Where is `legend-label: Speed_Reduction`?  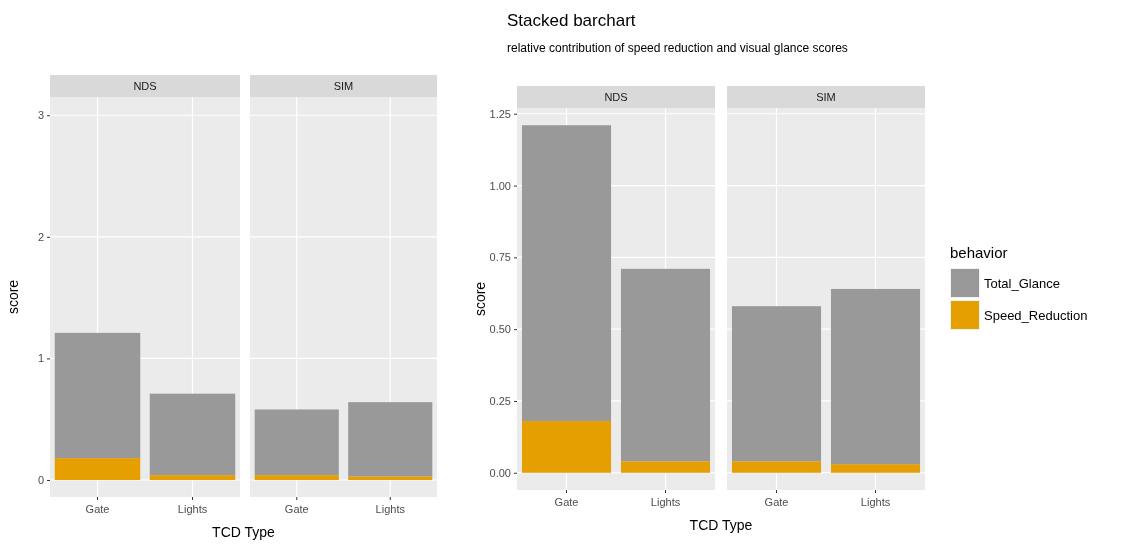 legend-label: Speed_Reduction is located at coordinates (1036, 315).